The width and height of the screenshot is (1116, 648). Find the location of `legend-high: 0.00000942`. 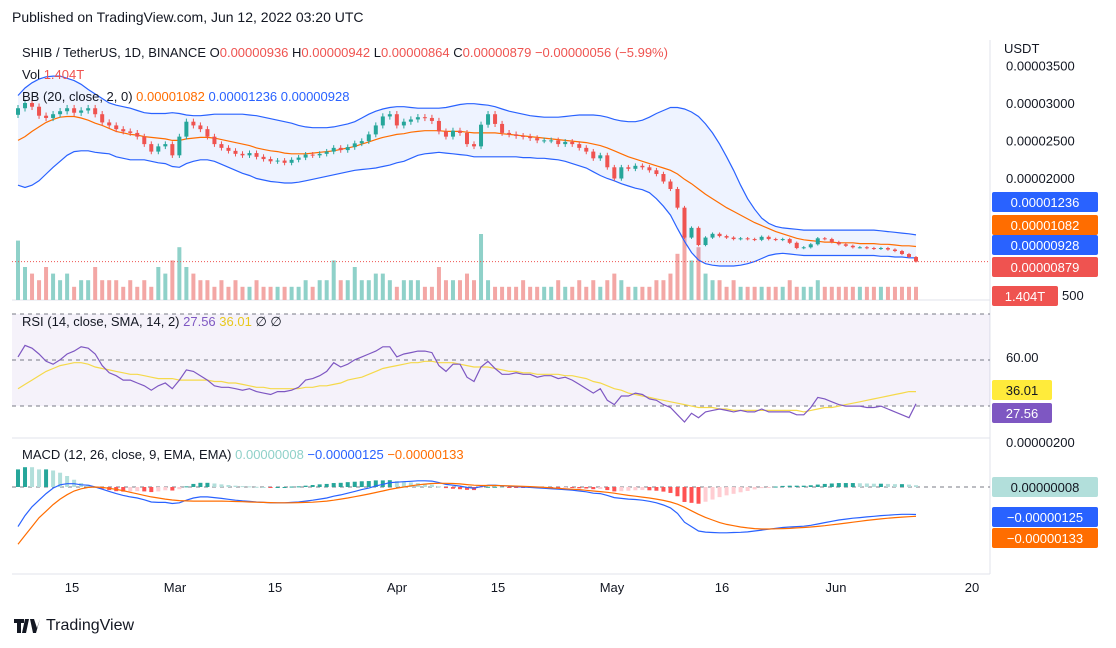

legend-high: 0.00000942 is located at coordinates (337, 52).